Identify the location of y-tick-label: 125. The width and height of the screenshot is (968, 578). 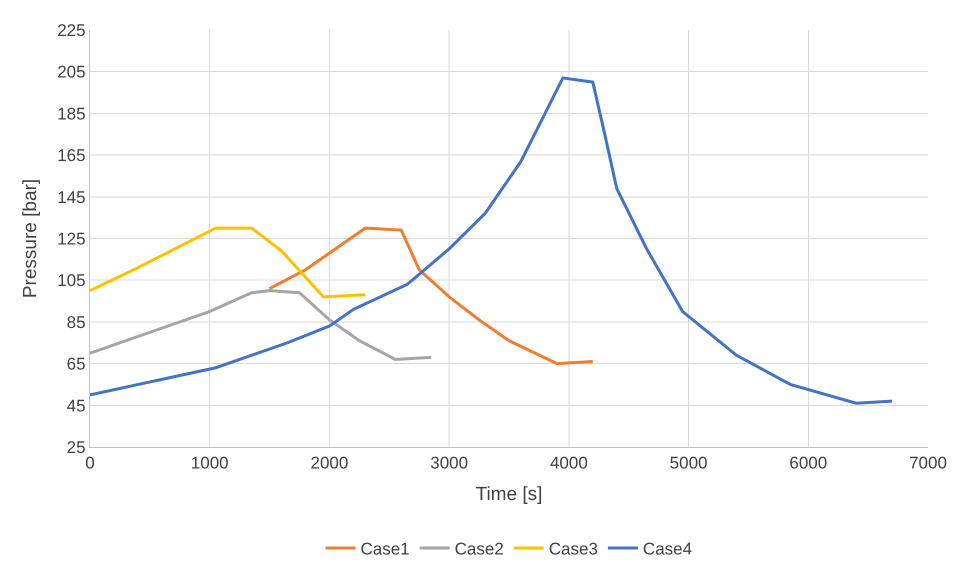
(71, 238).